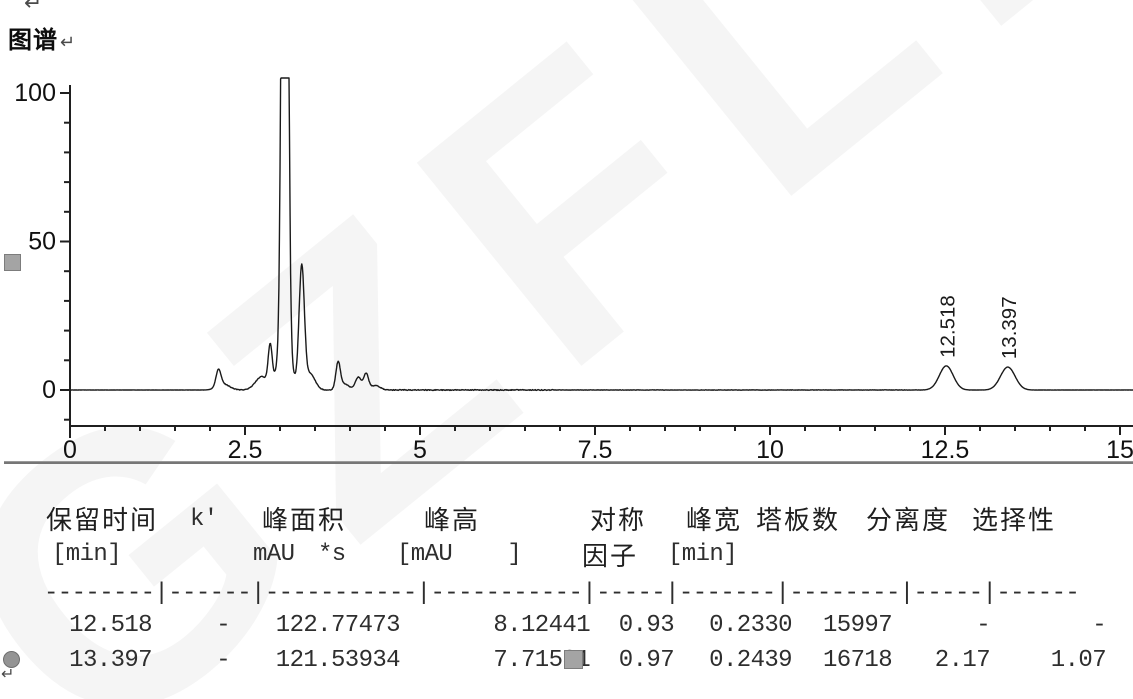  What do you see at coordinates (304, 520) in the screenshot?
I see `table-header: 峰面积` at bounding box center [304, 520].